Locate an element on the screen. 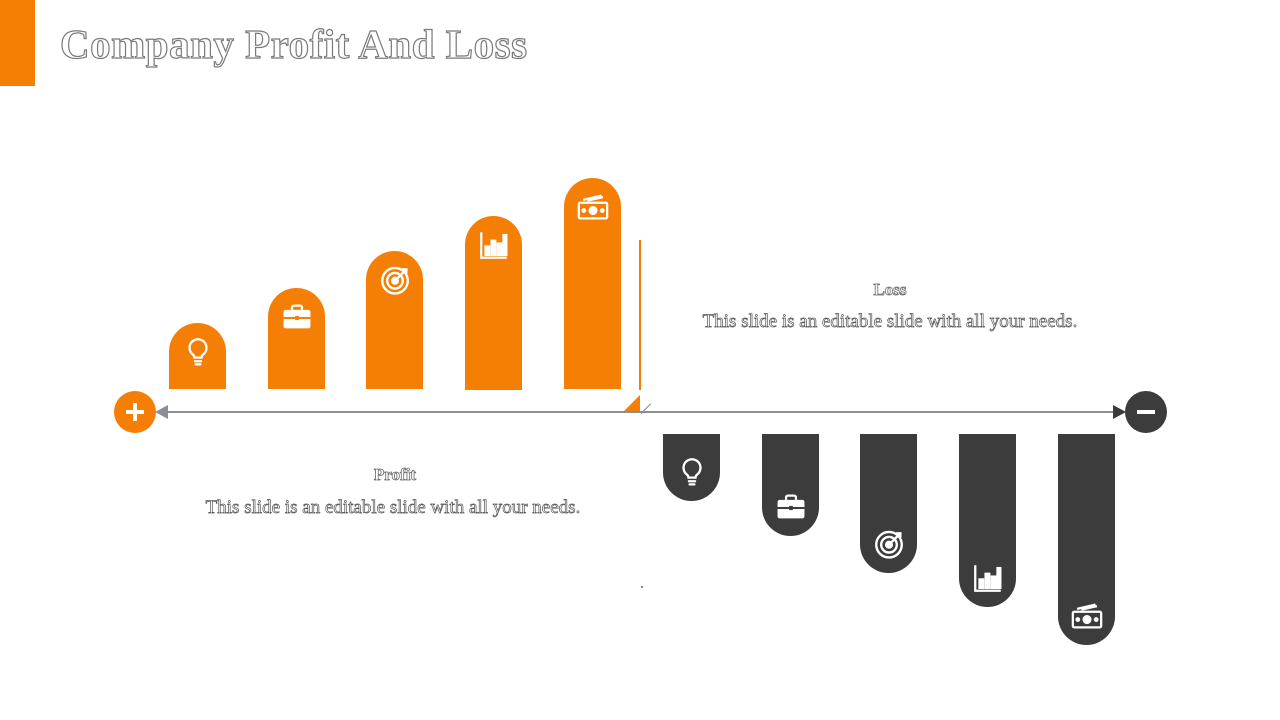 This screenshot has width=1280, height=720. center-divider is located at coordinates (640, 315).